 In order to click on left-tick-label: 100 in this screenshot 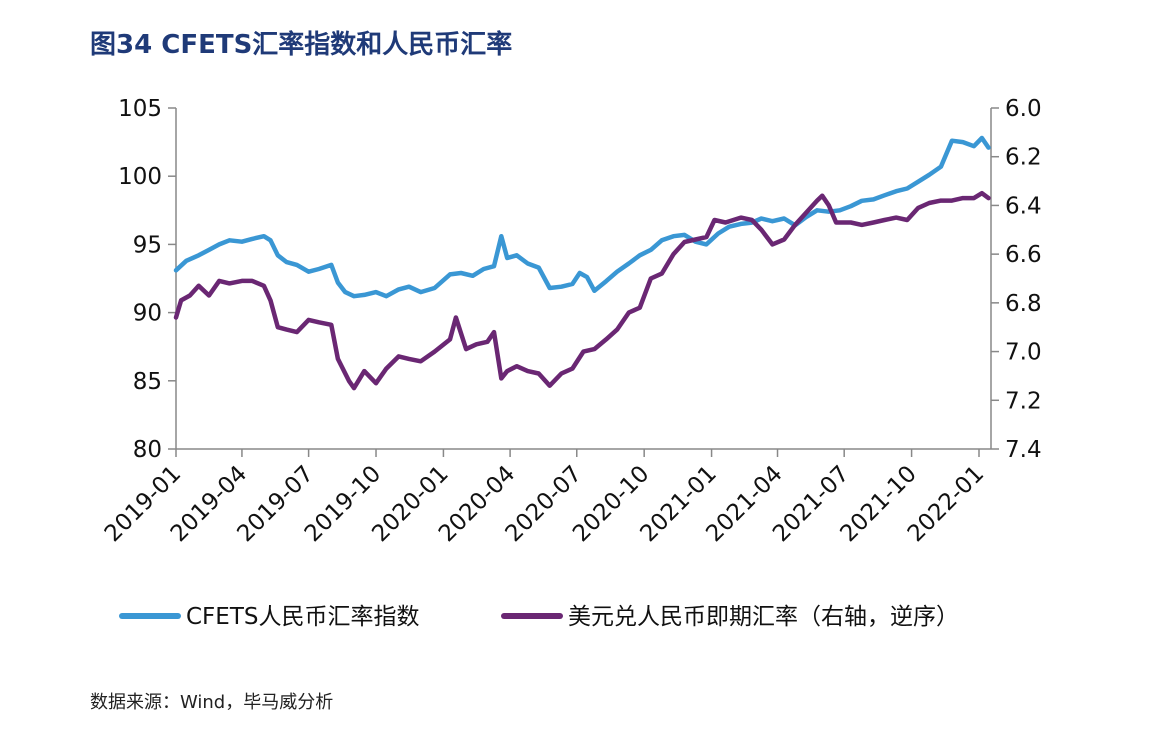, I will do `click(140, 177)`.